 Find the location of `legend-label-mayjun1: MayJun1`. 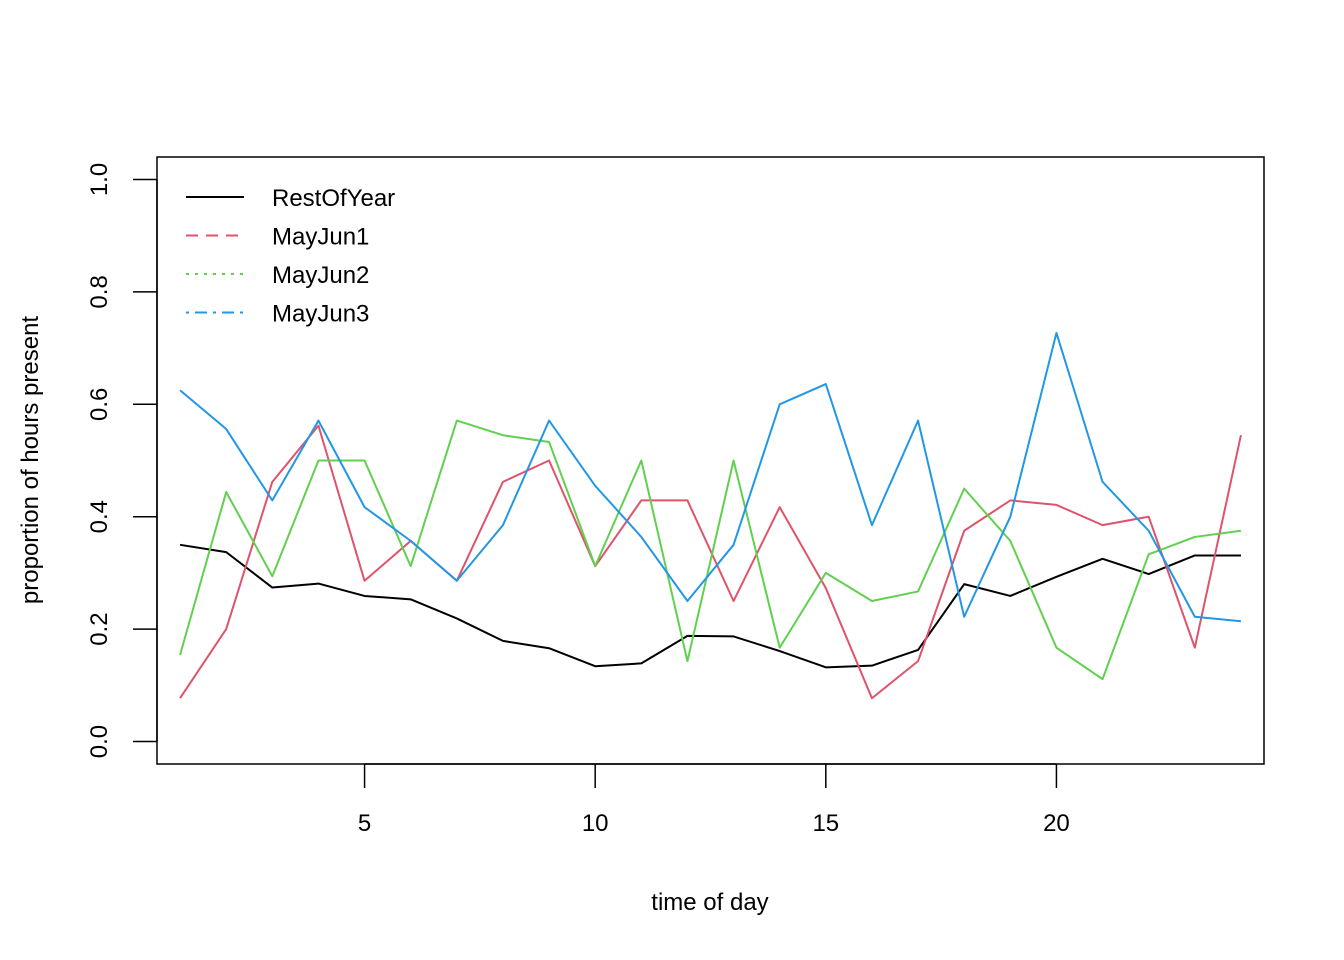

legend-label-mayjun1: MayJun1 is located at coordinates (320, 237).